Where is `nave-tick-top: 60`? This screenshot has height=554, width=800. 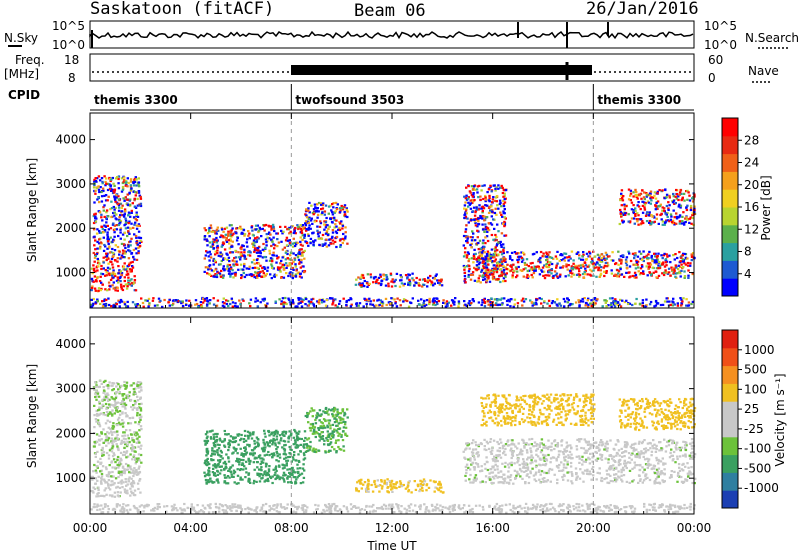 nave-tick-top: 60 is located at coordinates (715, 60).